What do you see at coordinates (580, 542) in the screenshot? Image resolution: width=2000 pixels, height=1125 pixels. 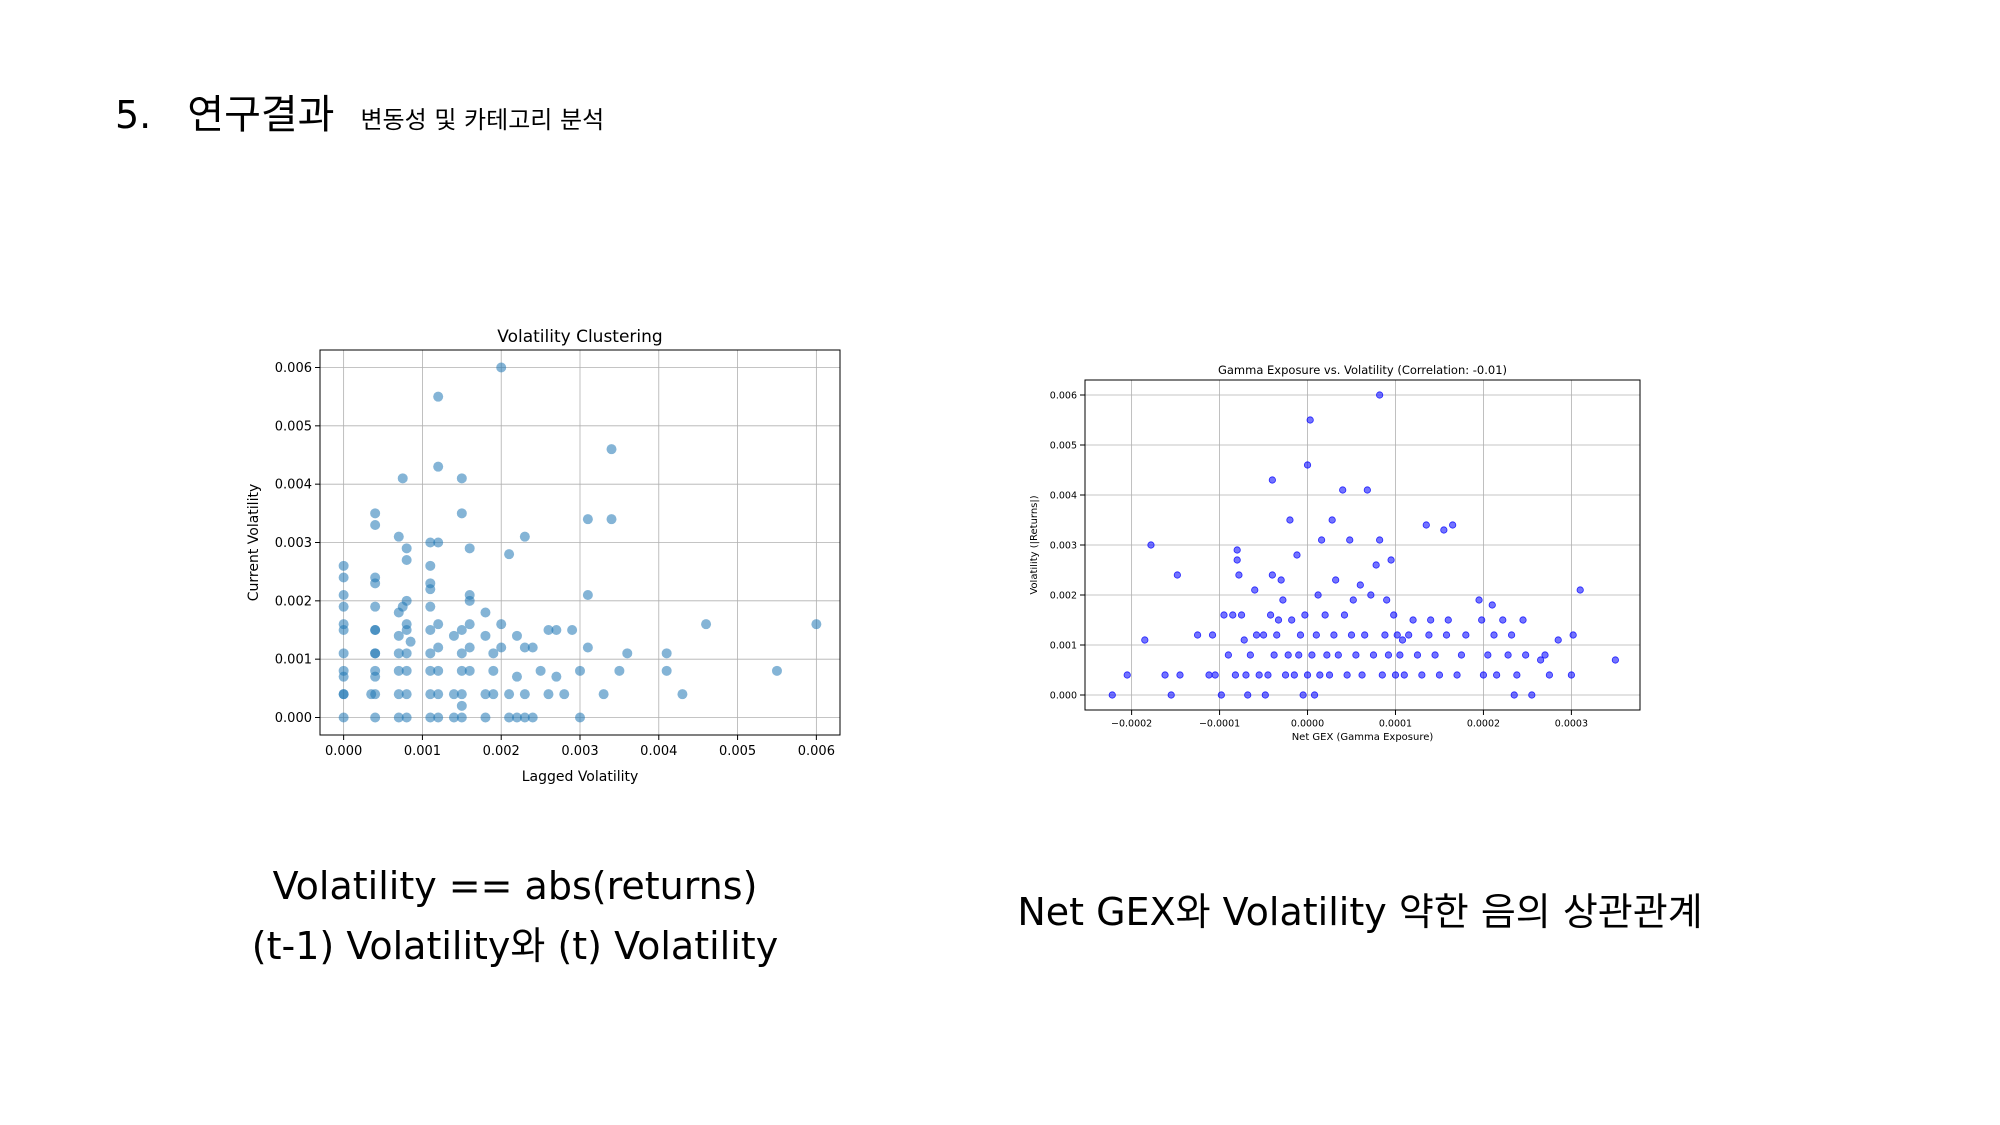 I see `clustering-plot-frame` at bounding box center [580, 542].